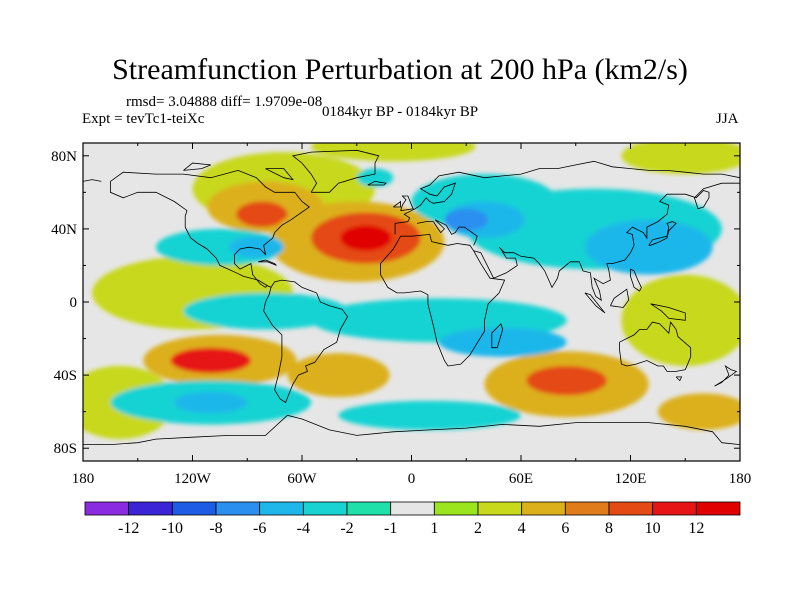 Image resolution: width=800 pixels, height=600 pixels. Describe the element at coordinates (65, 376) in the screenshot. I see `lat-label-3: 40S` at that location.